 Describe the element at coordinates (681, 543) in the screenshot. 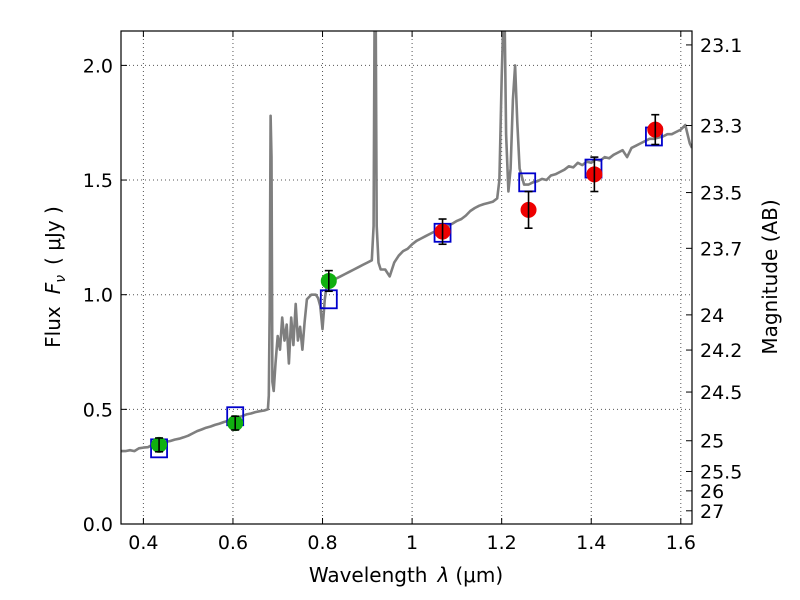

I see `x-tick-label: 1.6` at that location.